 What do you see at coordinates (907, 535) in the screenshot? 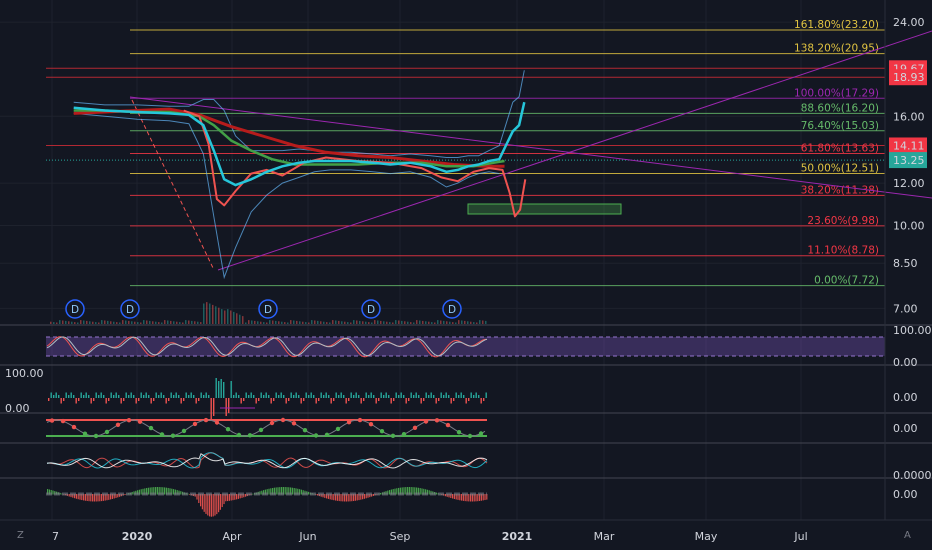
I see `auto-scale-button: A` at bounding box center [907, 535].